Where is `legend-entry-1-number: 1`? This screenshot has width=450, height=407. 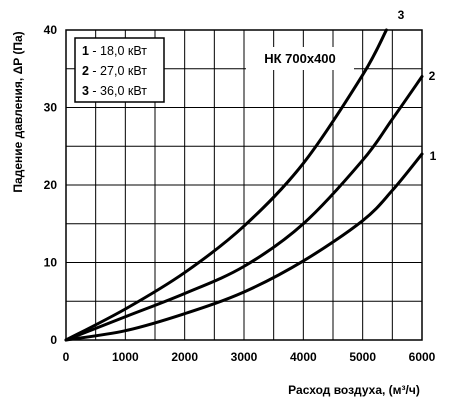
legend-entry-1-number: 1 is located at coordinates (85, 51).